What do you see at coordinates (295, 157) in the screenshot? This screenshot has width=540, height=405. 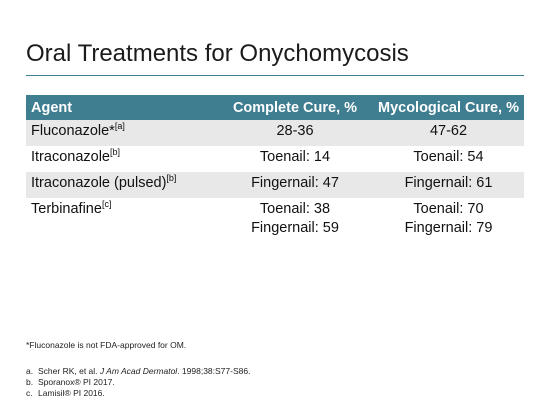 I see `complete-cure-cell: Toenail: 14` at bounding box center [295, 157].